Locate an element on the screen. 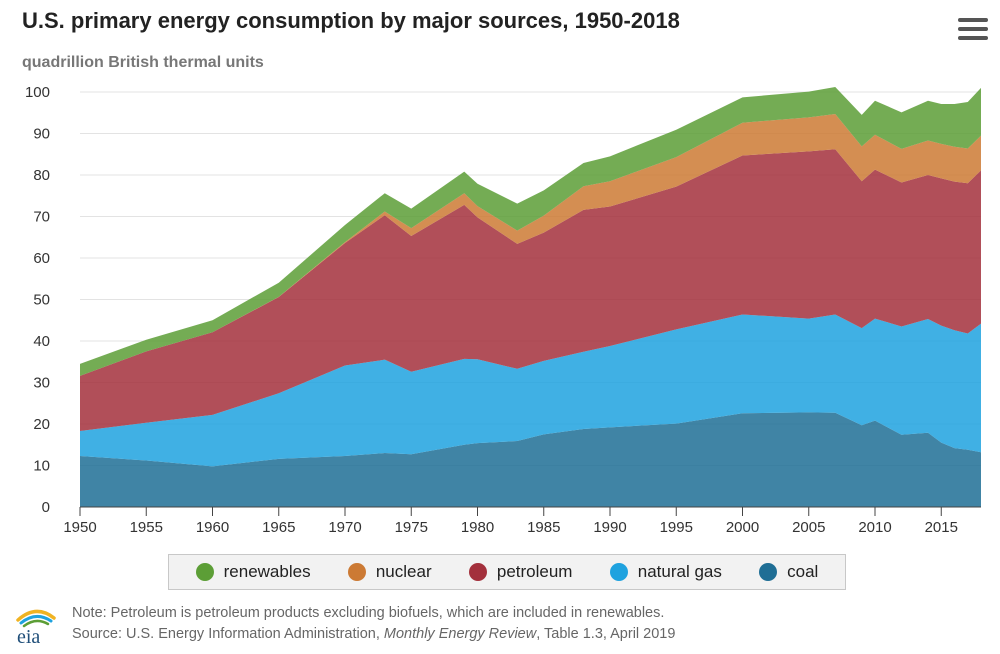 The height and width of the screenshot is (654, 1000). legend-item-coal: coal is located at coordinates (788, 572).